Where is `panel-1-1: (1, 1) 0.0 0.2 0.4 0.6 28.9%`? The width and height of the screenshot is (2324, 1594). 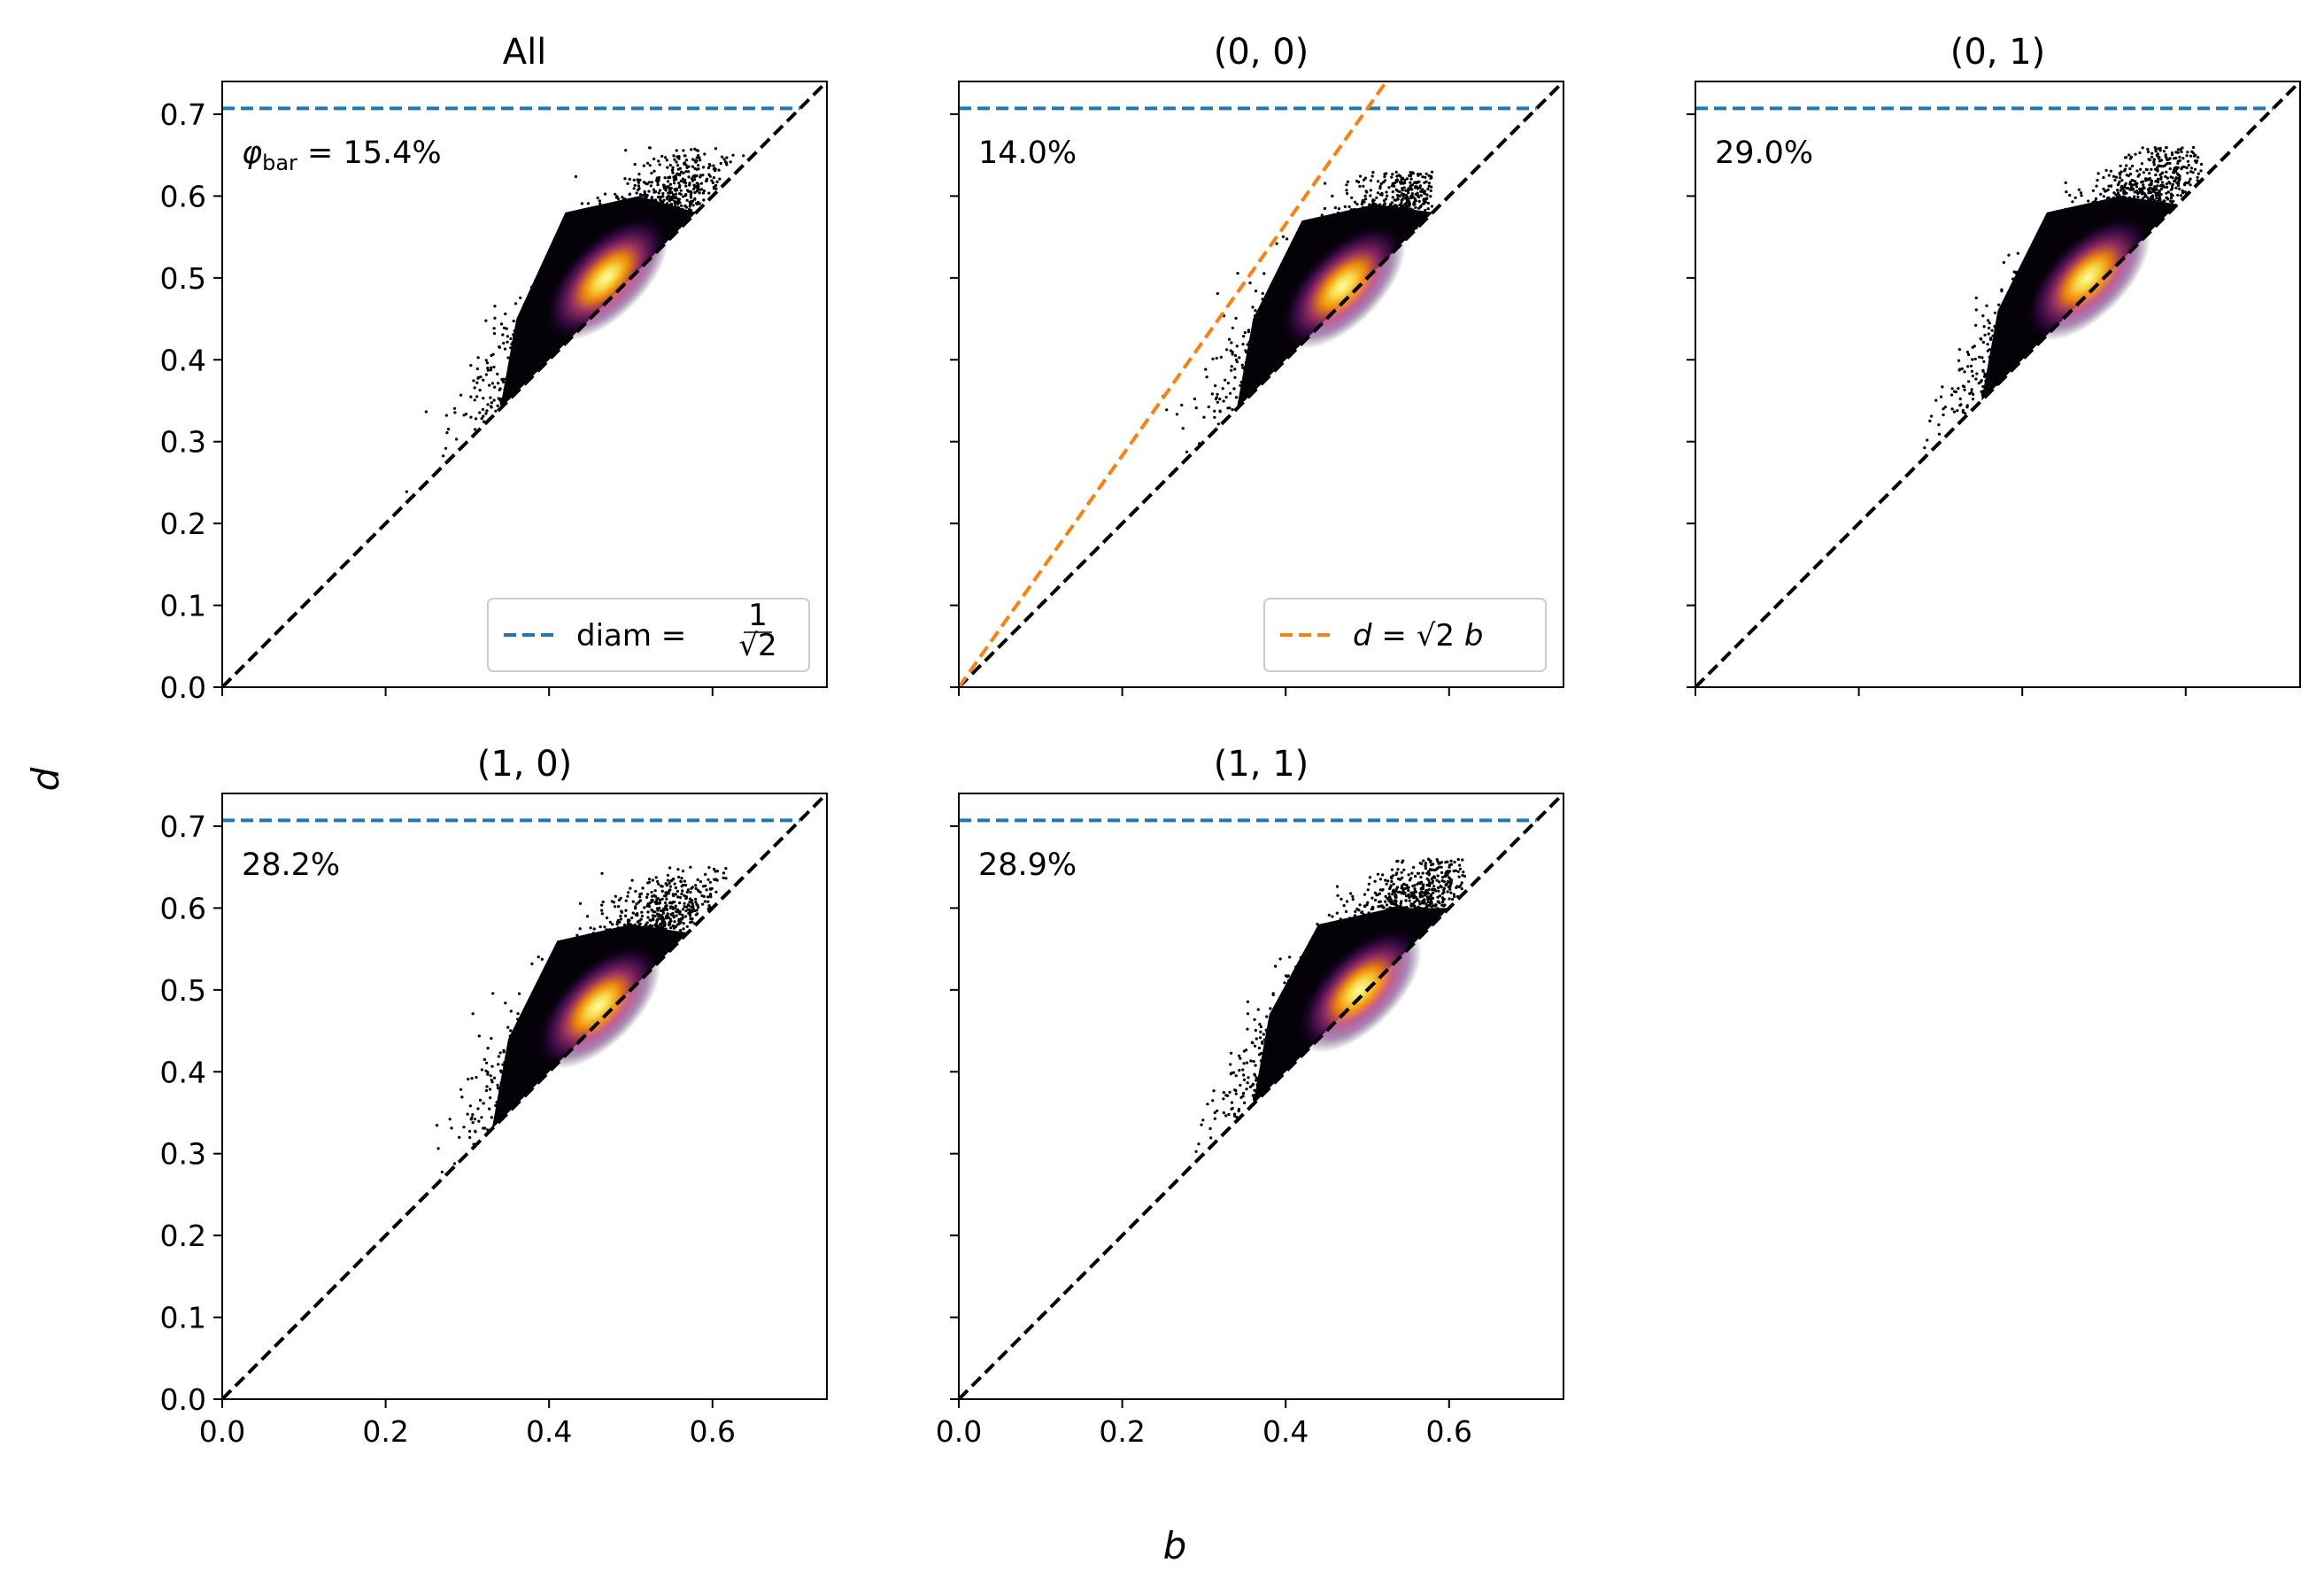 panel-1-1: (1, 1) 0.0 0.2 0.4 0.6 28.9% is located at coordinates (1250, 1096).